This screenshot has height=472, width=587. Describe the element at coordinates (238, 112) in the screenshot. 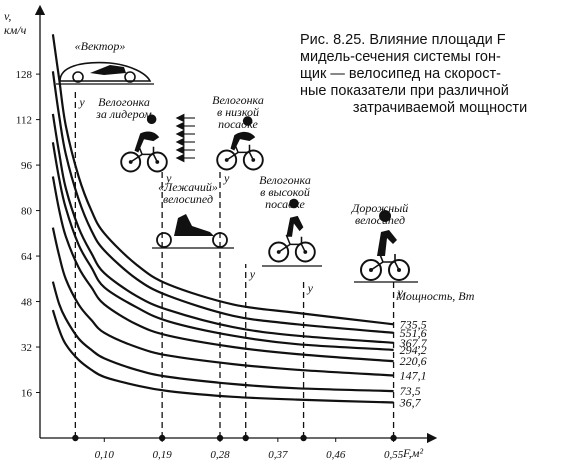

I see `bike-label-line: в низкой` at that location.